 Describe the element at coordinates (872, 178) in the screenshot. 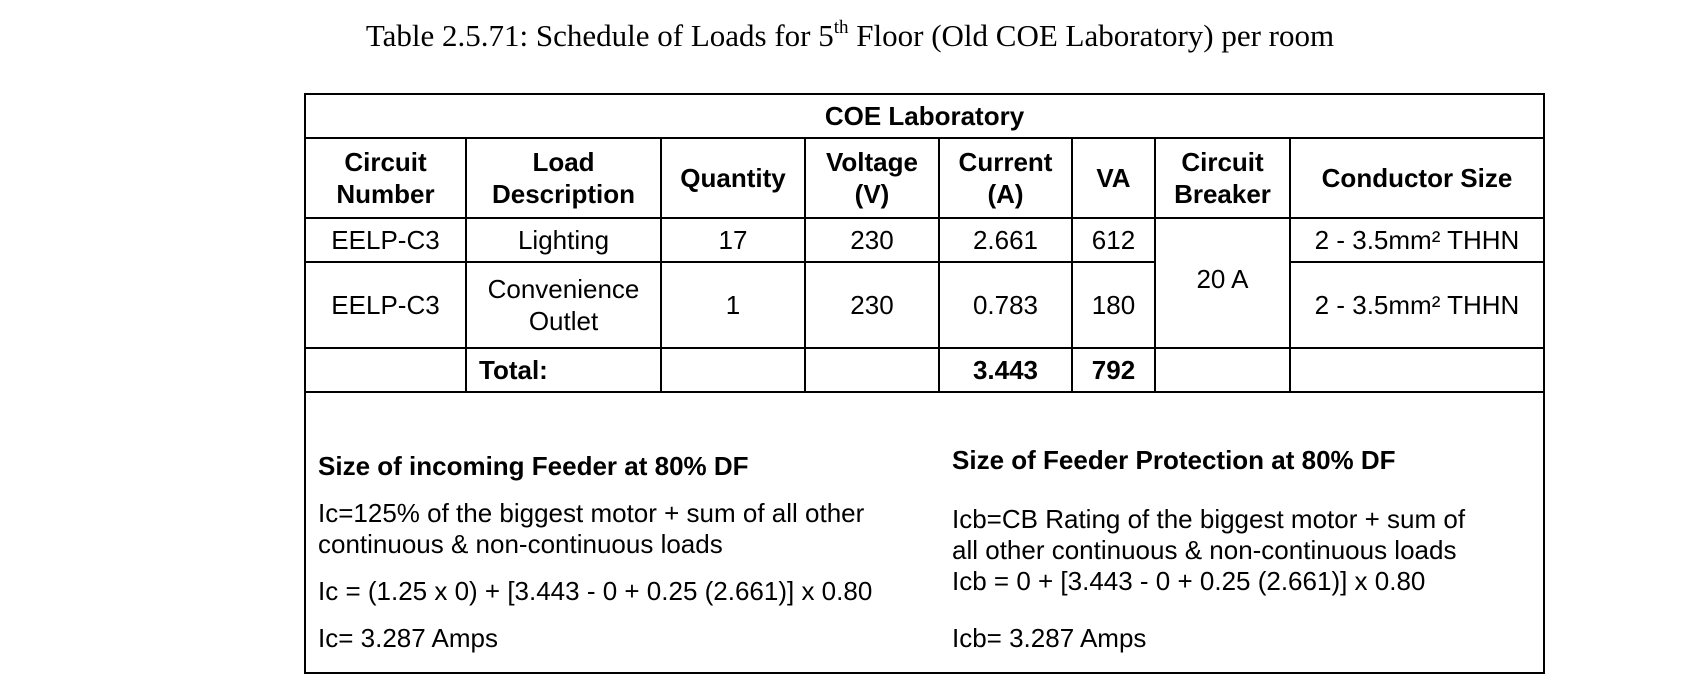

I see `header-voltage: Voltage (V)` at that location.